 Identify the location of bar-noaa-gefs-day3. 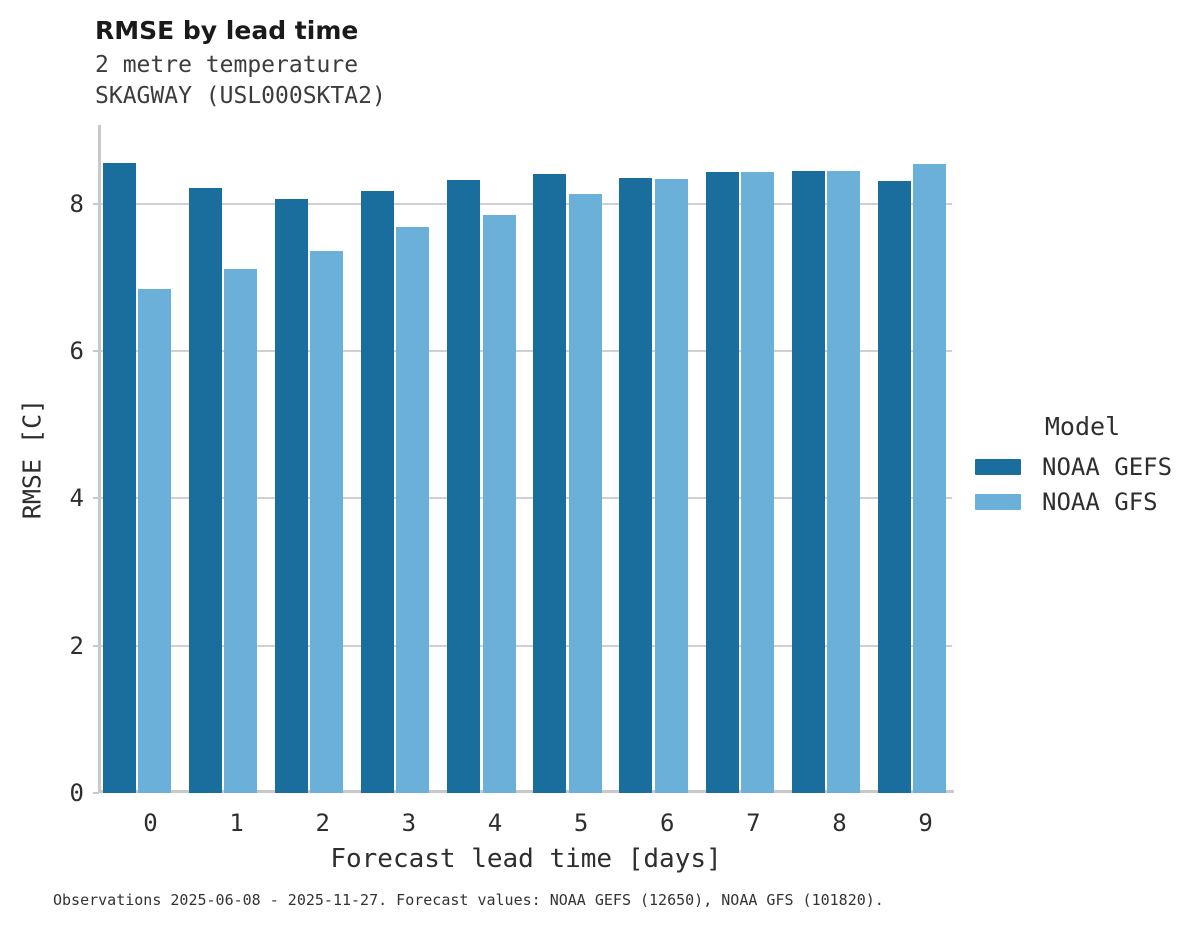
(377, 491).